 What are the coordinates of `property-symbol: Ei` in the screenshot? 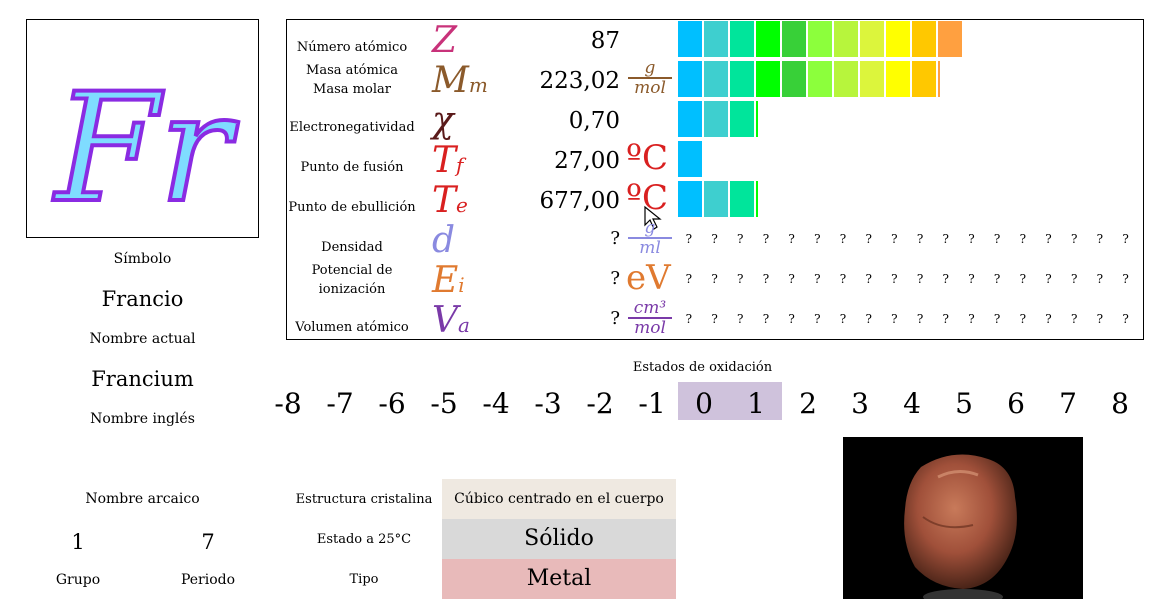 It's located at (448, 280).